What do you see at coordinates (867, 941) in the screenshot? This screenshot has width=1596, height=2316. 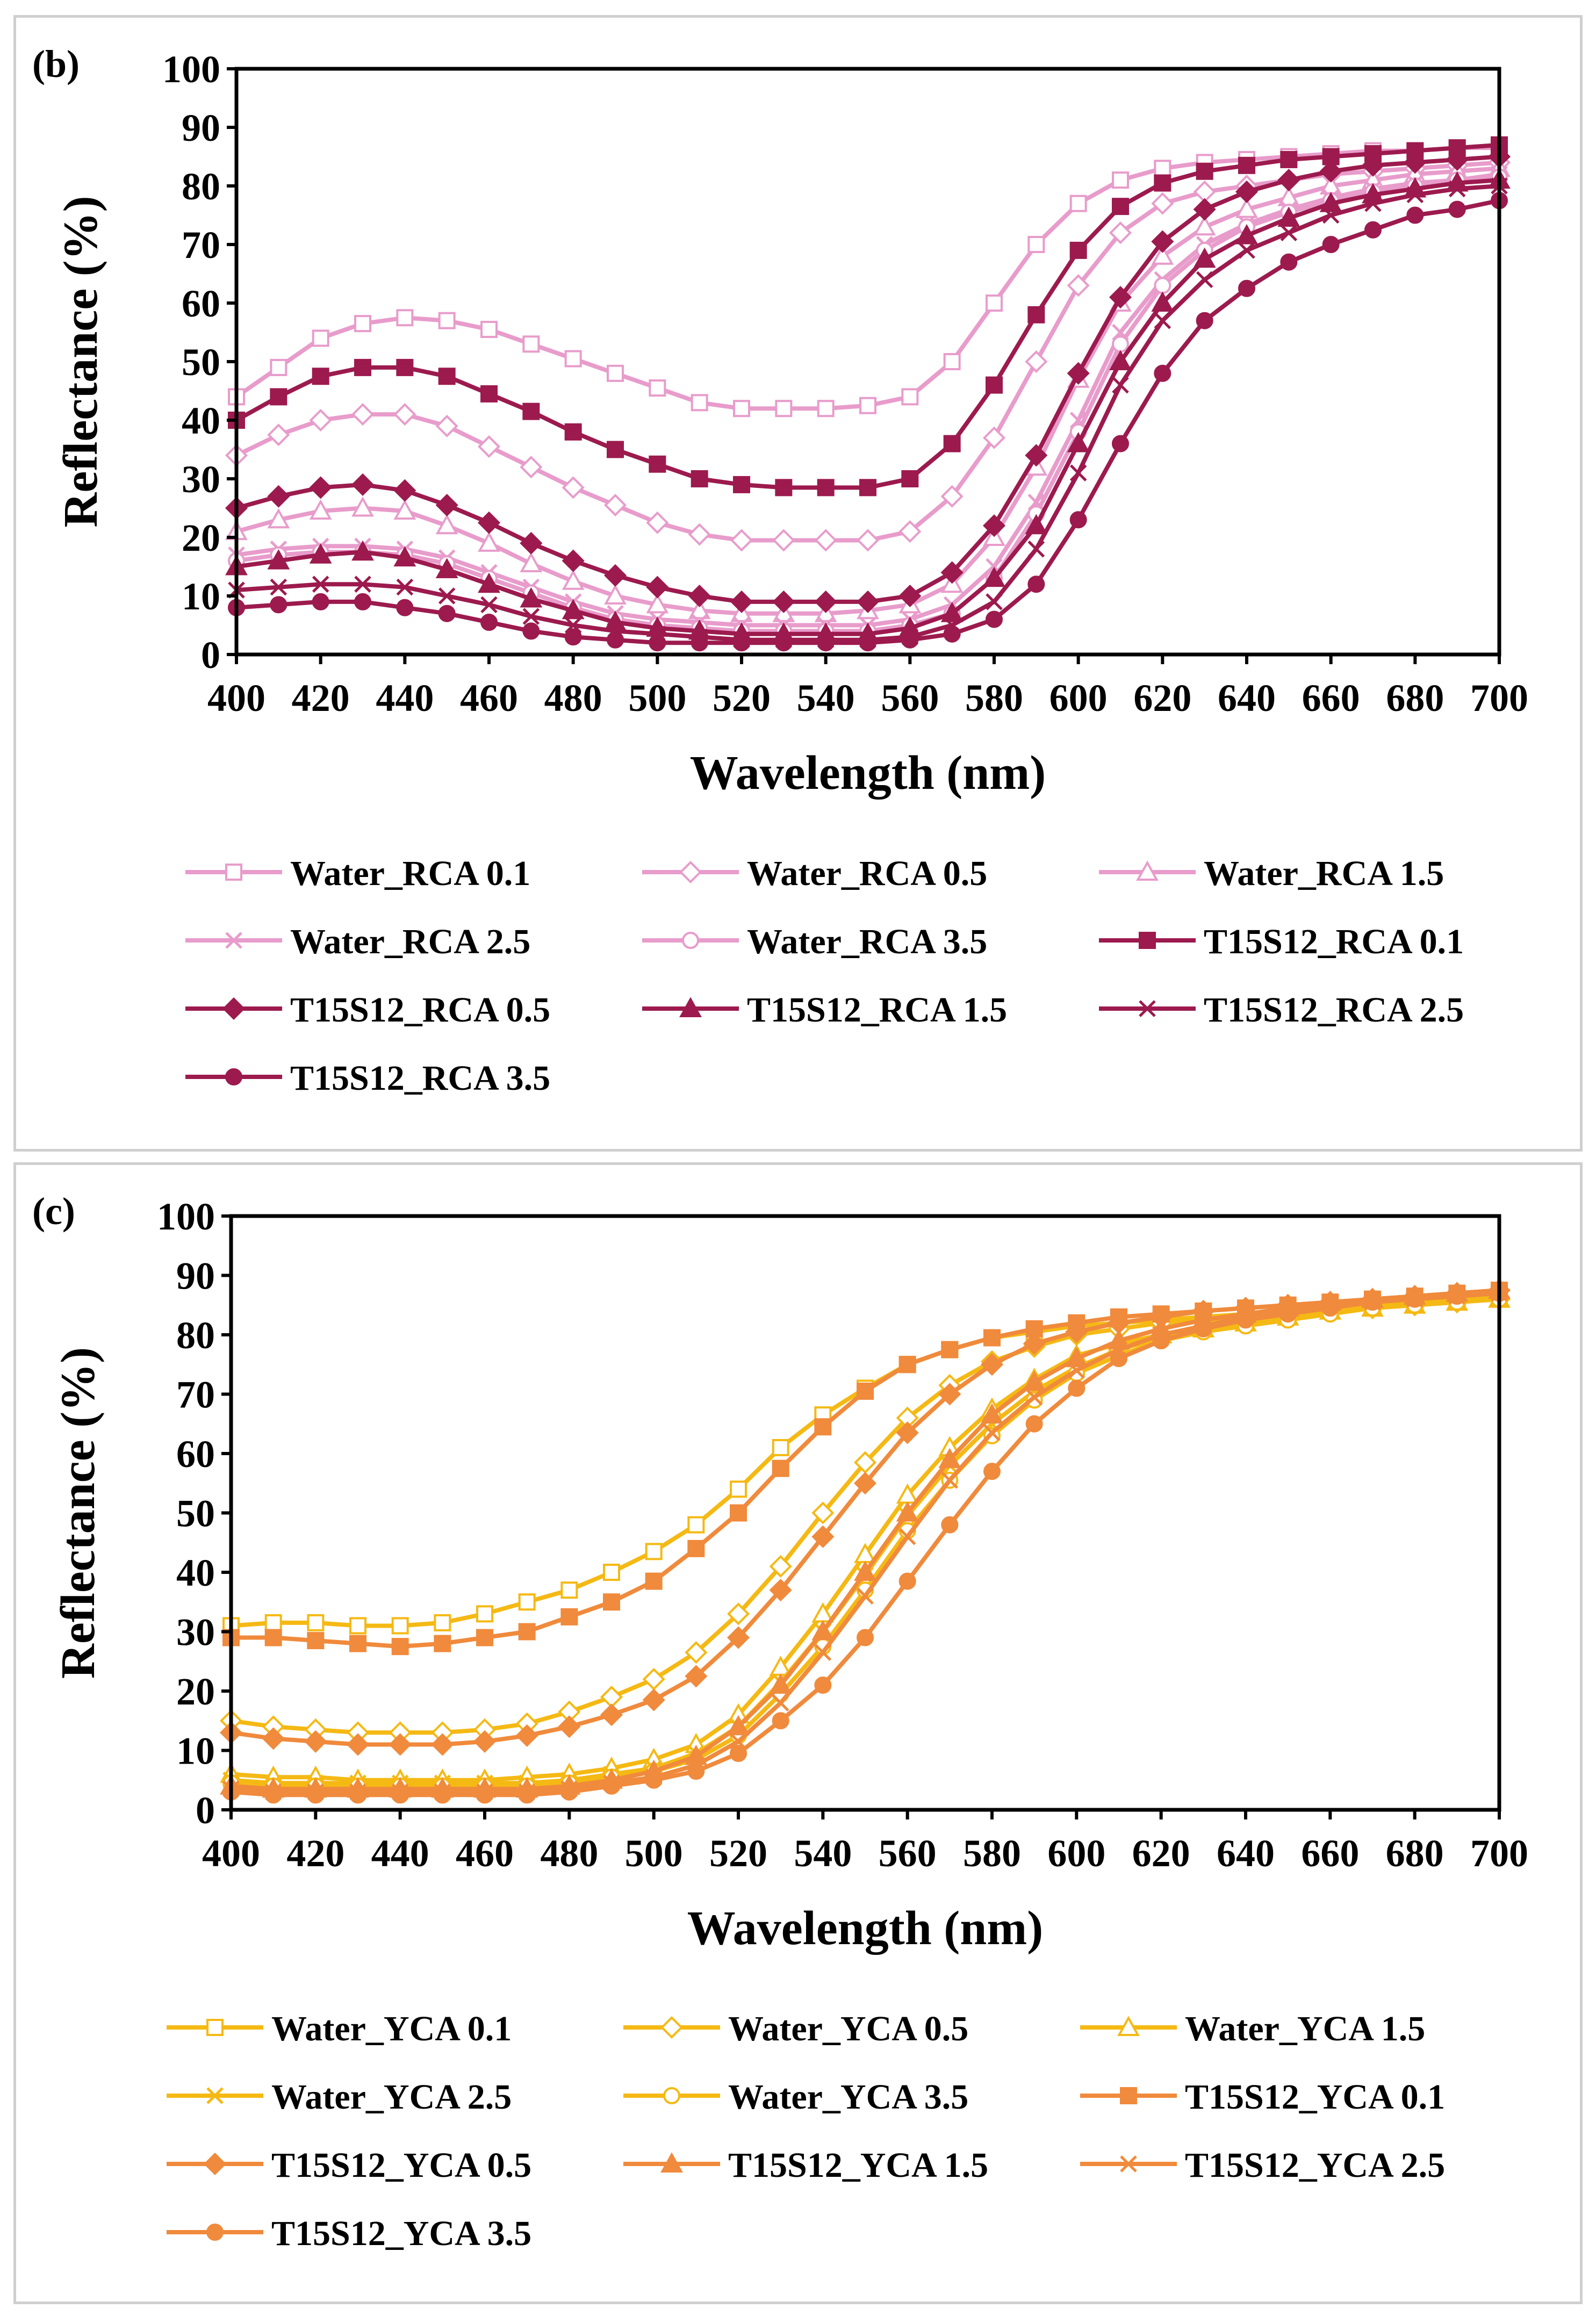 I see `legend-label: Water_RCA 3.5` at bounding box center [867, 941].